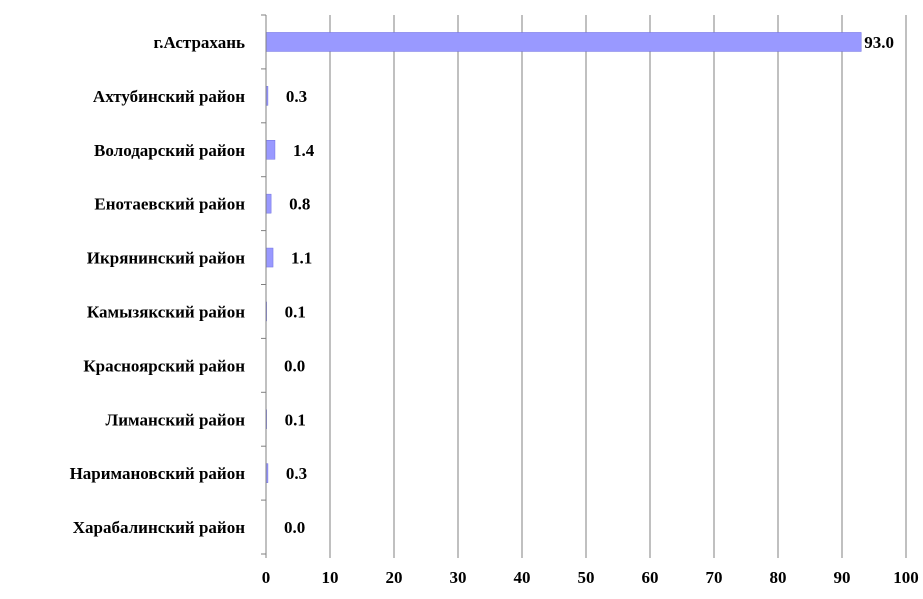 Image resolution: width=923 pixels, height=599 pixels. What do you see at coordinates (159, 527) in the screenshot?
I see `category-label: Харабалинский район` at bounding box center [159, 527].